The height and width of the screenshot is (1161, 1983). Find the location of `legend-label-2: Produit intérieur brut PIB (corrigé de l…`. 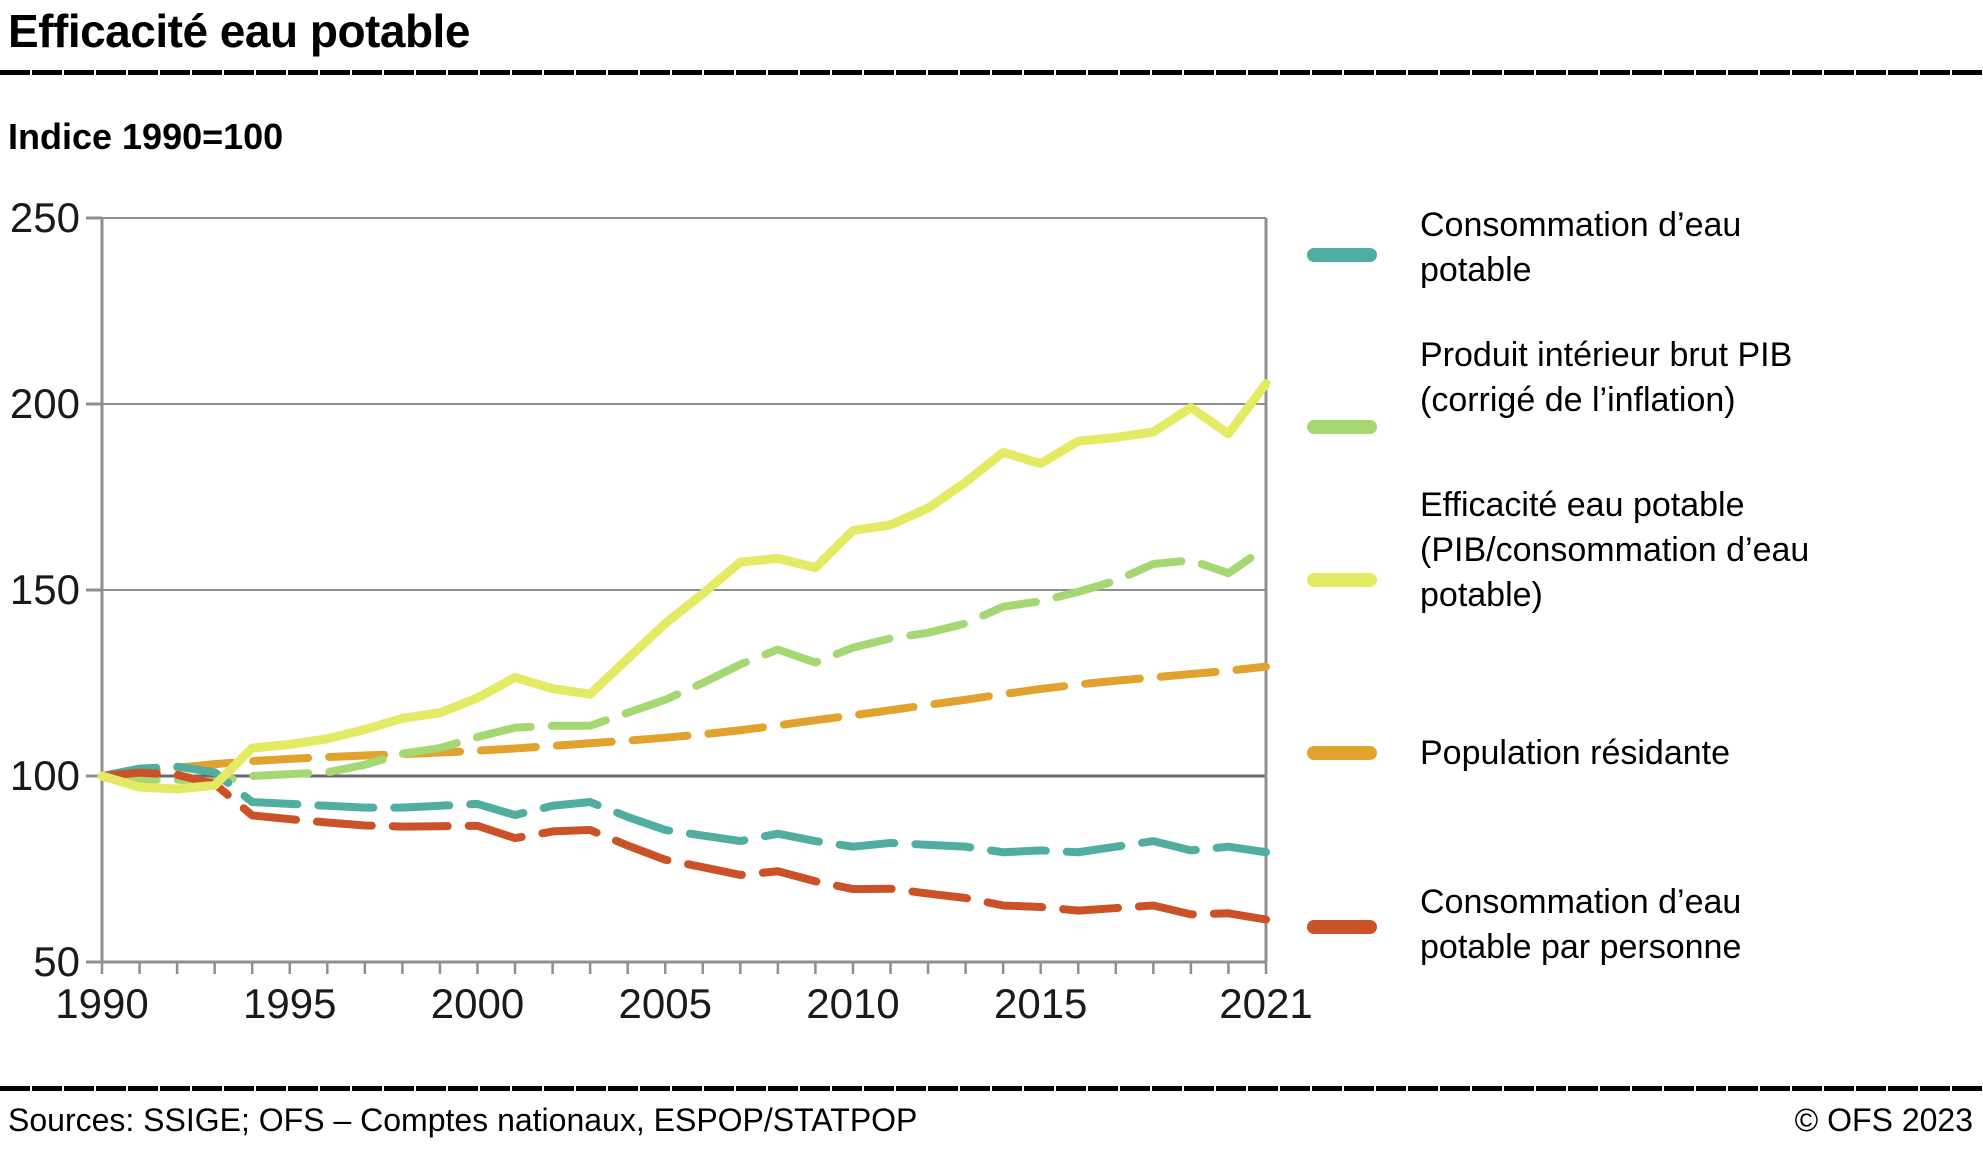

legend-label-2: Produit intérieur brut PIB (corrigé de l… is located at coordinates (1606, 377).